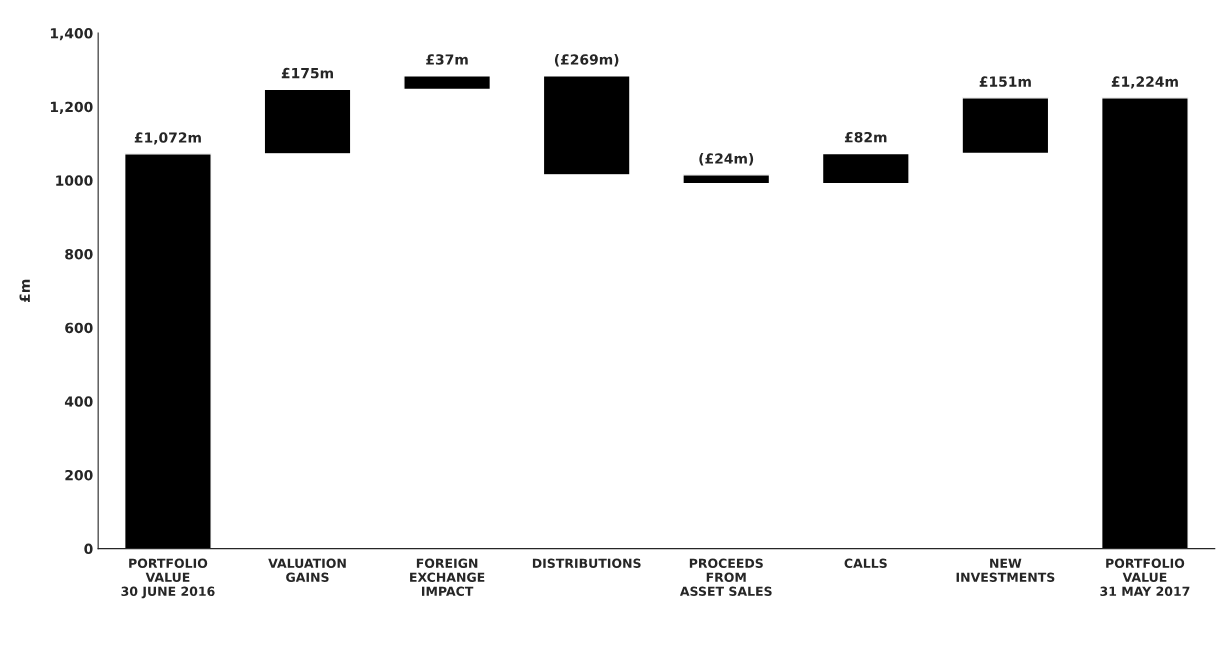  Describe the element at coordinates (1145, 577) in the screenshot. I see `x-tick-label: PORTFOLIO VALUE 31 MAY 2017` at that location.